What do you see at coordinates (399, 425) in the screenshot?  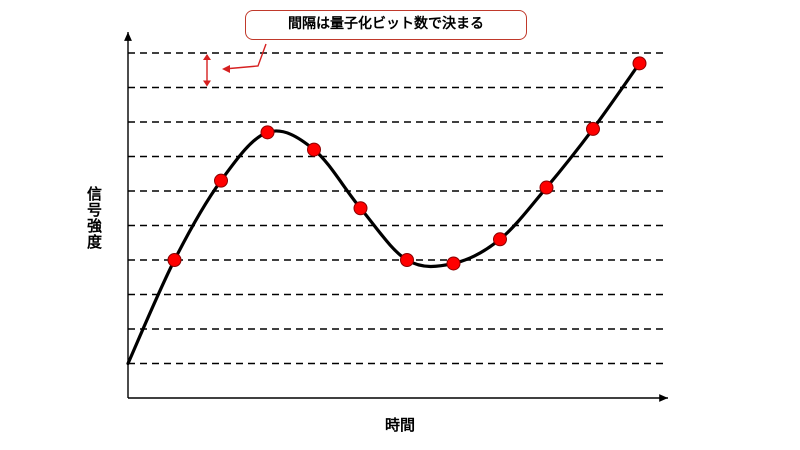 I see `x-axis-label: 時間` at bounding box center [399, 425].